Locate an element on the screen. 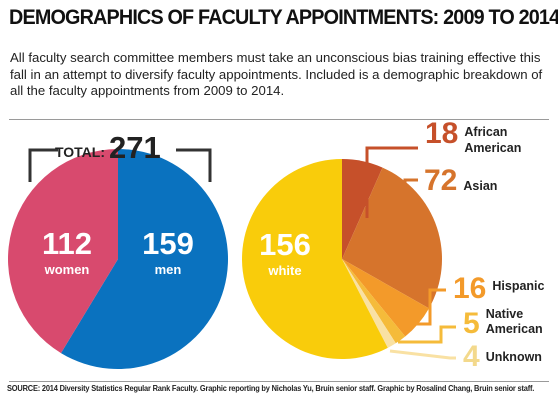 This screenshot has height=402, width=558. data-label-native-american-name-2: American is located at coordinates (514, 329).